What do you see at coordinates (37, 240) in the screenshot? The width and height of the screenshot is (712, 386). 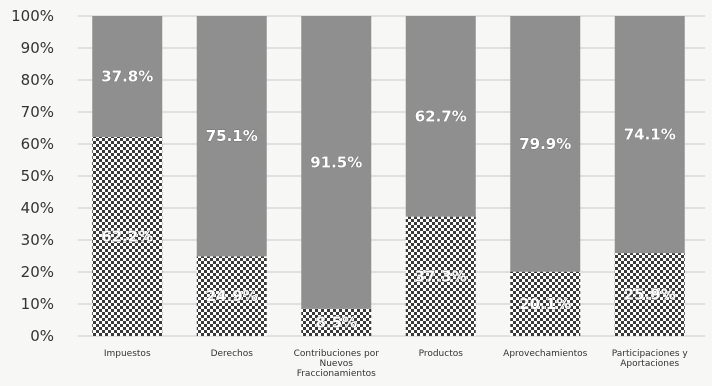 I see `y-tick-label: 30%` at bounding box center [37, 240].